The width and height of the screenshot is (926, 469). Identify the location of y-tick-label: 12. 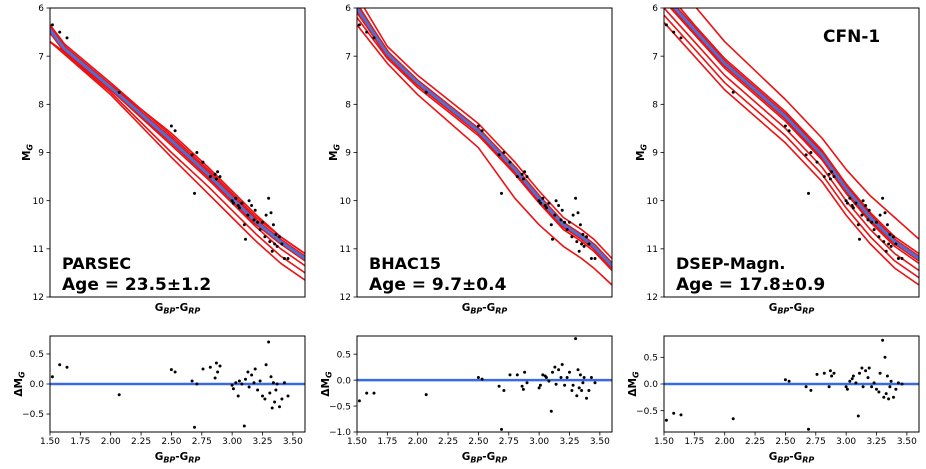
(652, 298).